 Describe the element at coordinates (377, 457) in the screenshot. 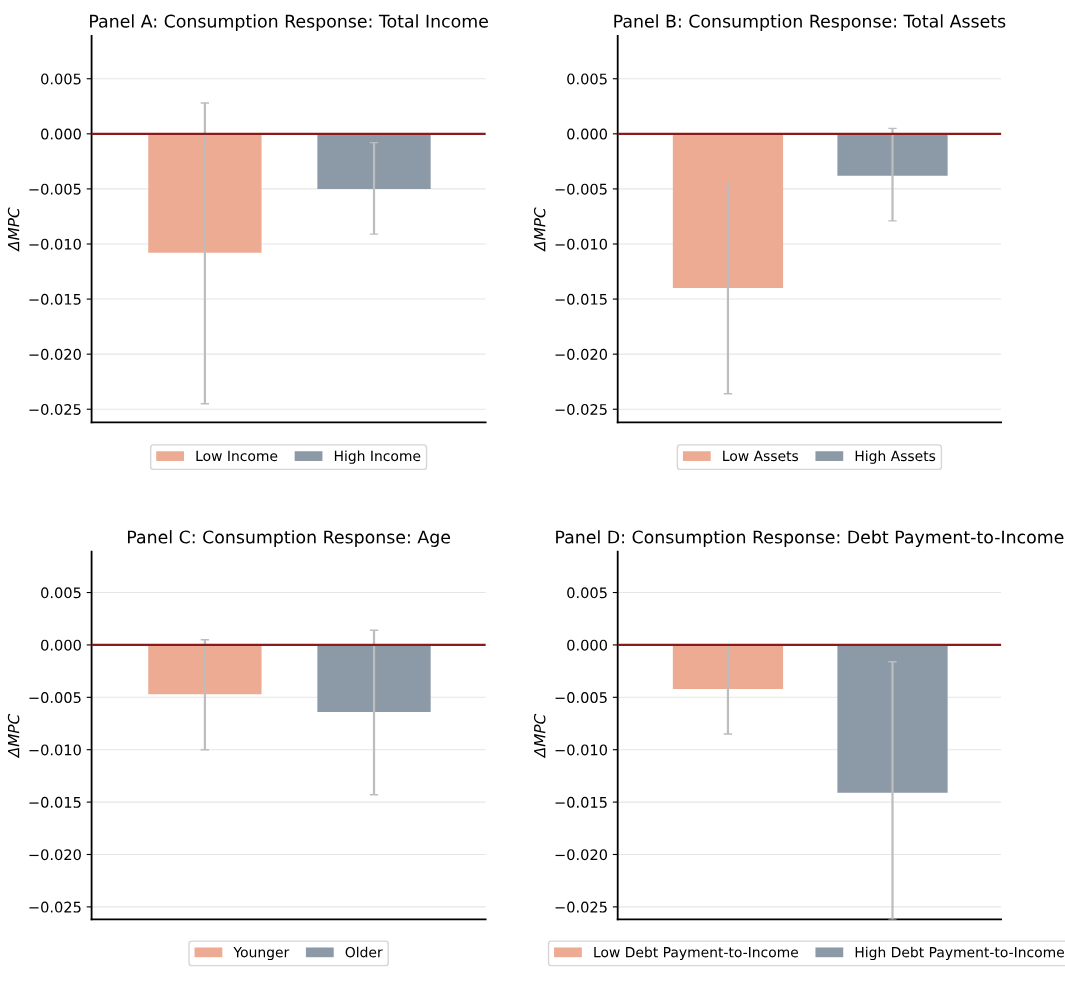

I see `legend-label: High Income` at that location.